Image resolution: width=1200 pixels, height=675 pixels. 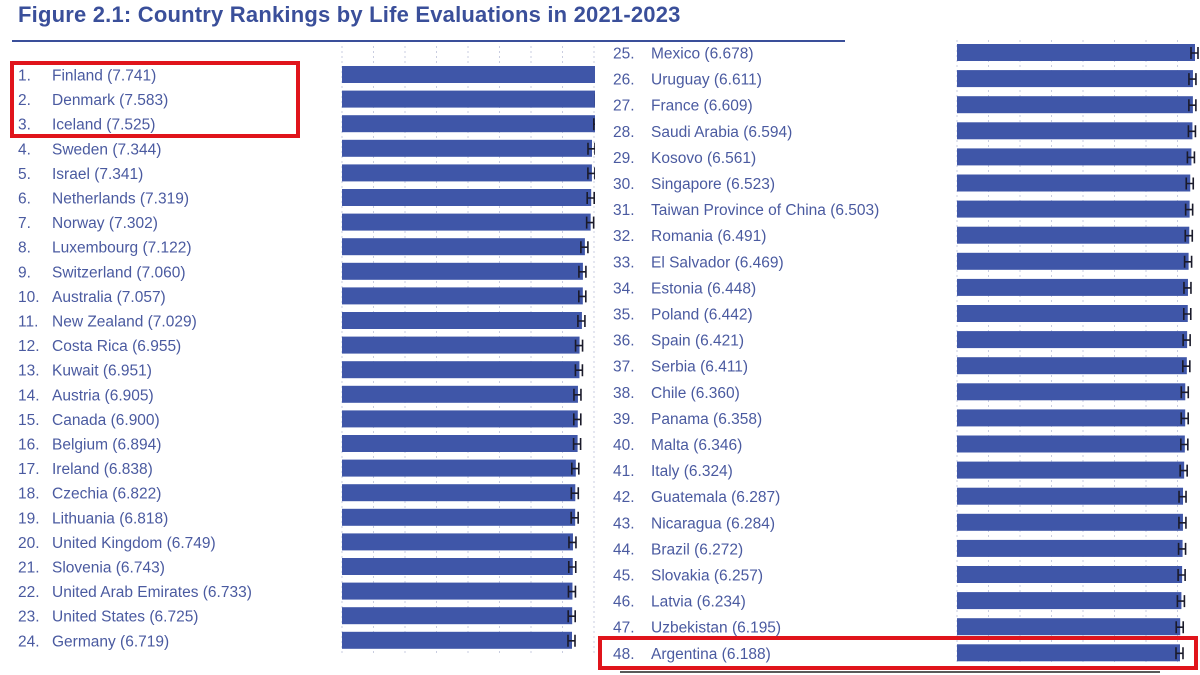 I want to click on country-label: Panama (6.358), so click(x=706, y=419).